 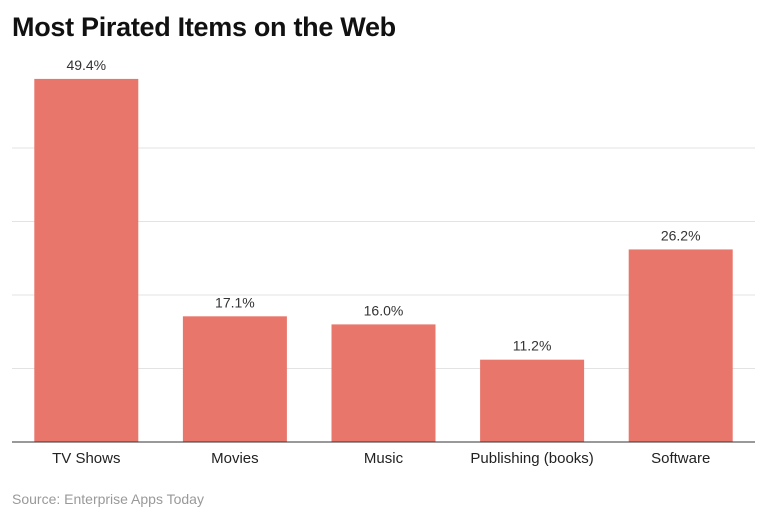 What do you see at coordinates (86, 65) in the screenshot?
I see `data-label: 49.4%` at bounding box center [86, 65].